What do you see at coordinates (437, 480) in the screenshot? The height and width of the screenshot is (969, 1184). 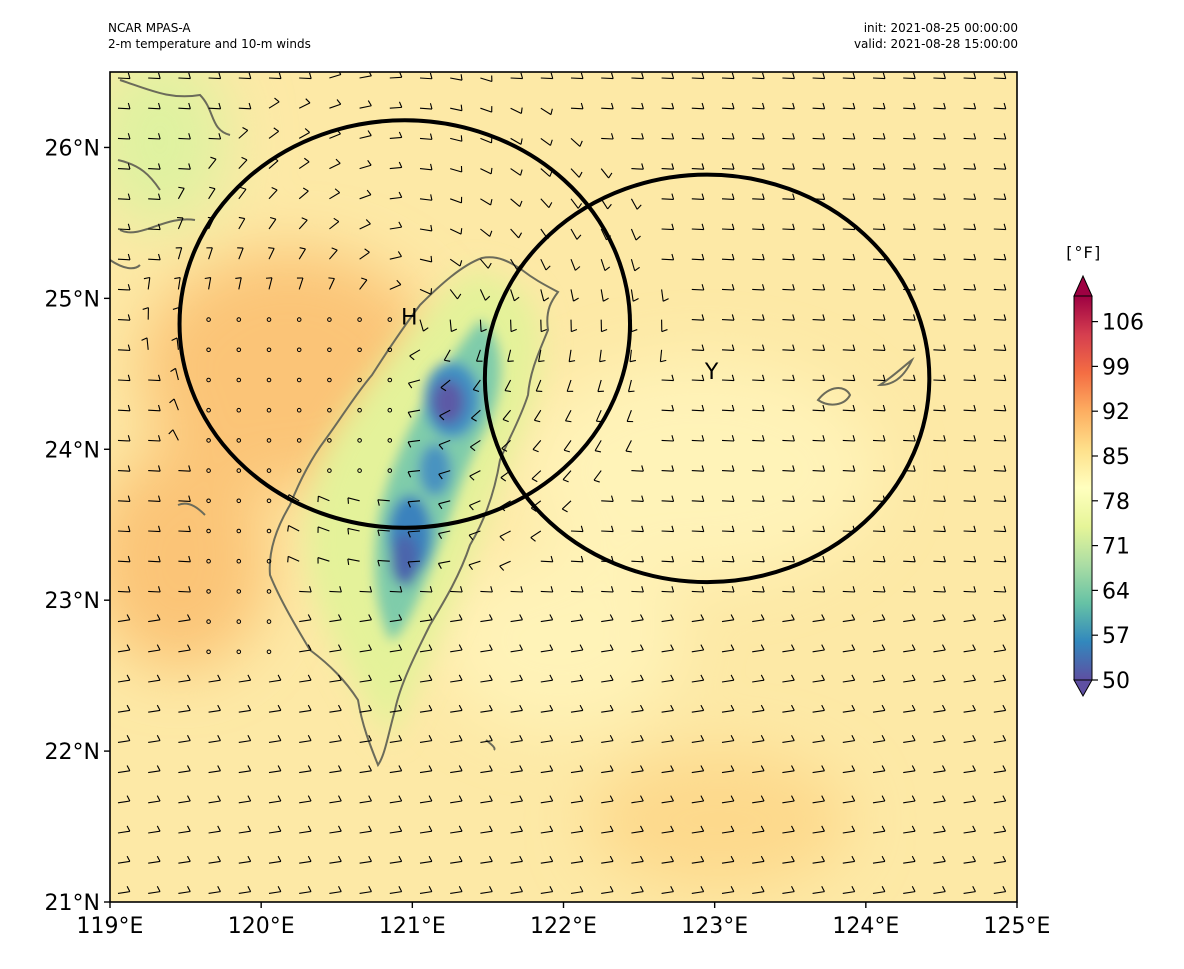 I see `mountain-core` at bounding box center [437, 480].